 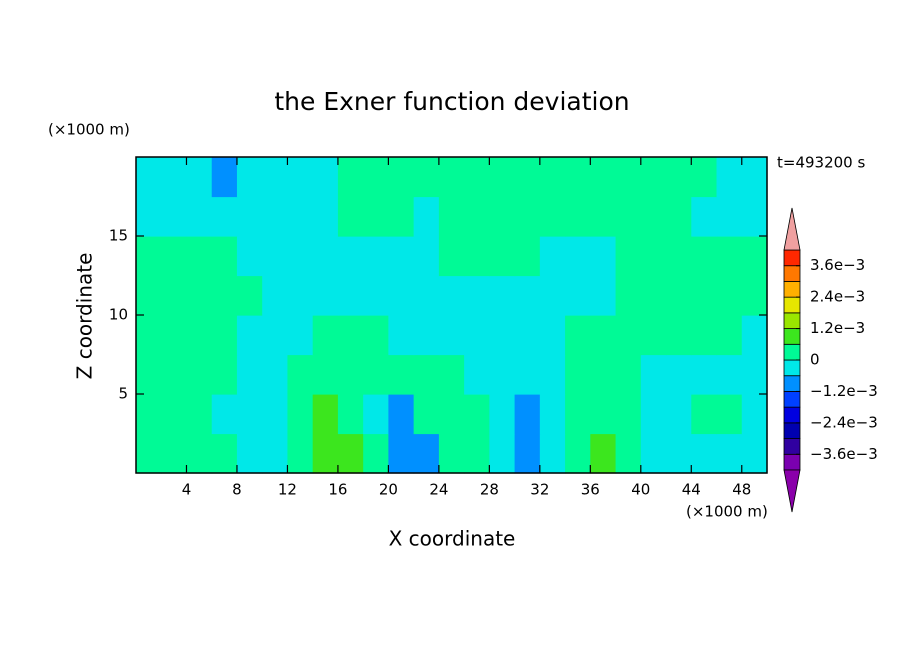 What do you see at coordinates (792, 491) in the screenshot?
I see `colorbar-under` at bounding box center [792, 491].